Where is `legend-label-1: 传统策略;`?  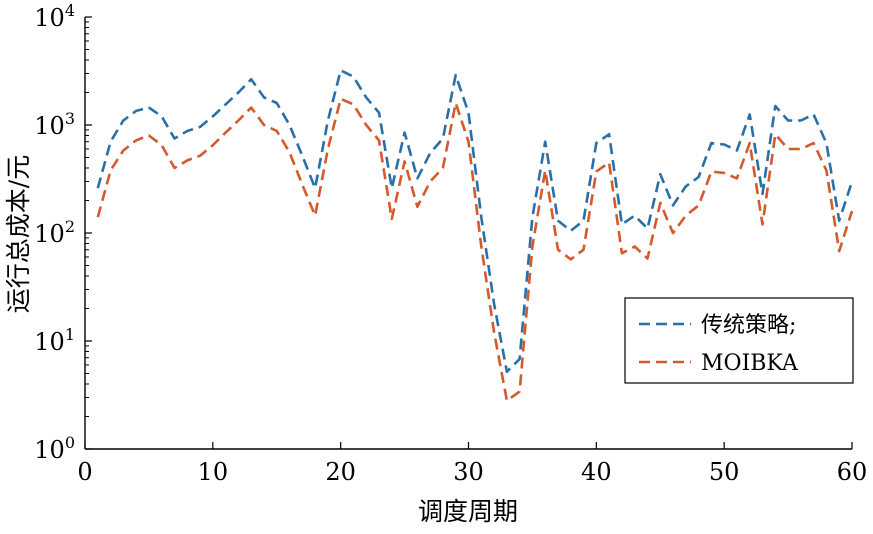 legend-label-1: 传统策略; is located at coordinates (748, 325).